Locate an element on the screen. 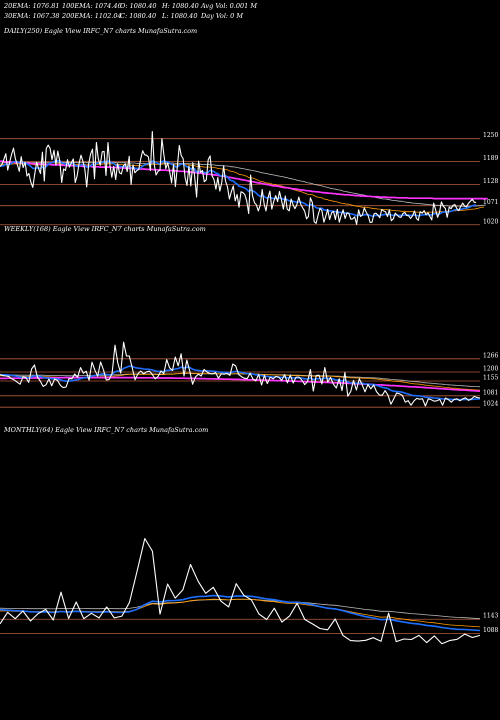 The width and height of the screenshot is (500, 720). daily-y-tick-label: 1020 is located at coordinates (490, 221).